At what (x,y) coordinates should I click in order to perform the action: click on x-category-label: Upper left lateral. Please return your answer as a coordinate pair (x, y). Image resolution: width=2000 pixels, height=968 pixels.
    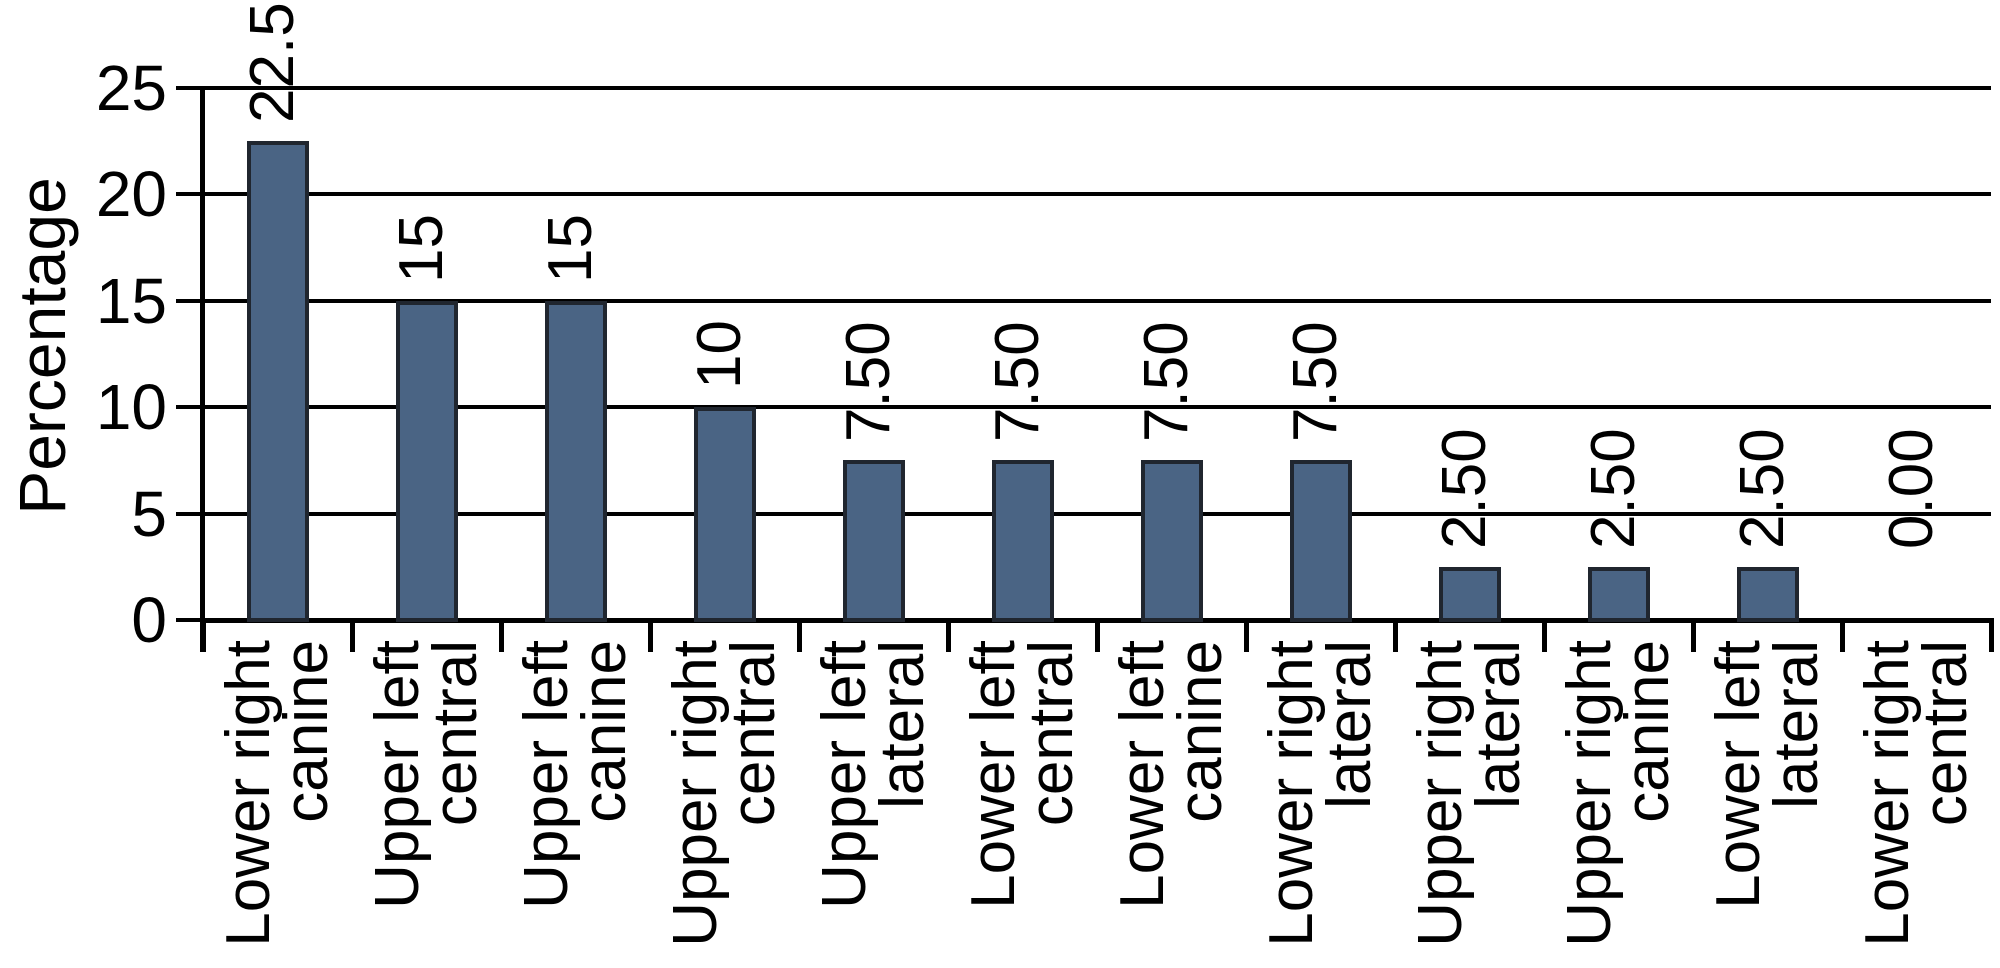
    Looking at the image, I should click on (873, 774).